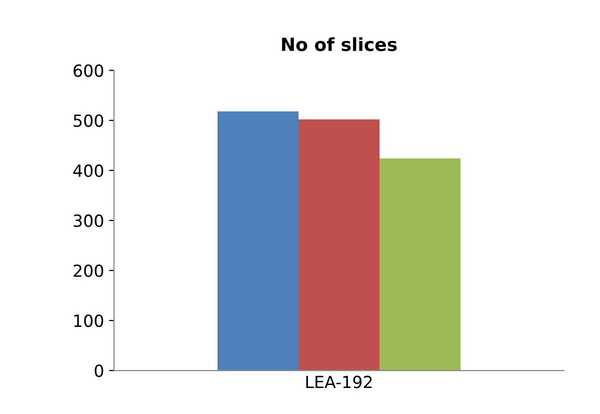 This screenshot has height=414, width=600. I want to click on y-tick-label: 500, so click(89, 120).